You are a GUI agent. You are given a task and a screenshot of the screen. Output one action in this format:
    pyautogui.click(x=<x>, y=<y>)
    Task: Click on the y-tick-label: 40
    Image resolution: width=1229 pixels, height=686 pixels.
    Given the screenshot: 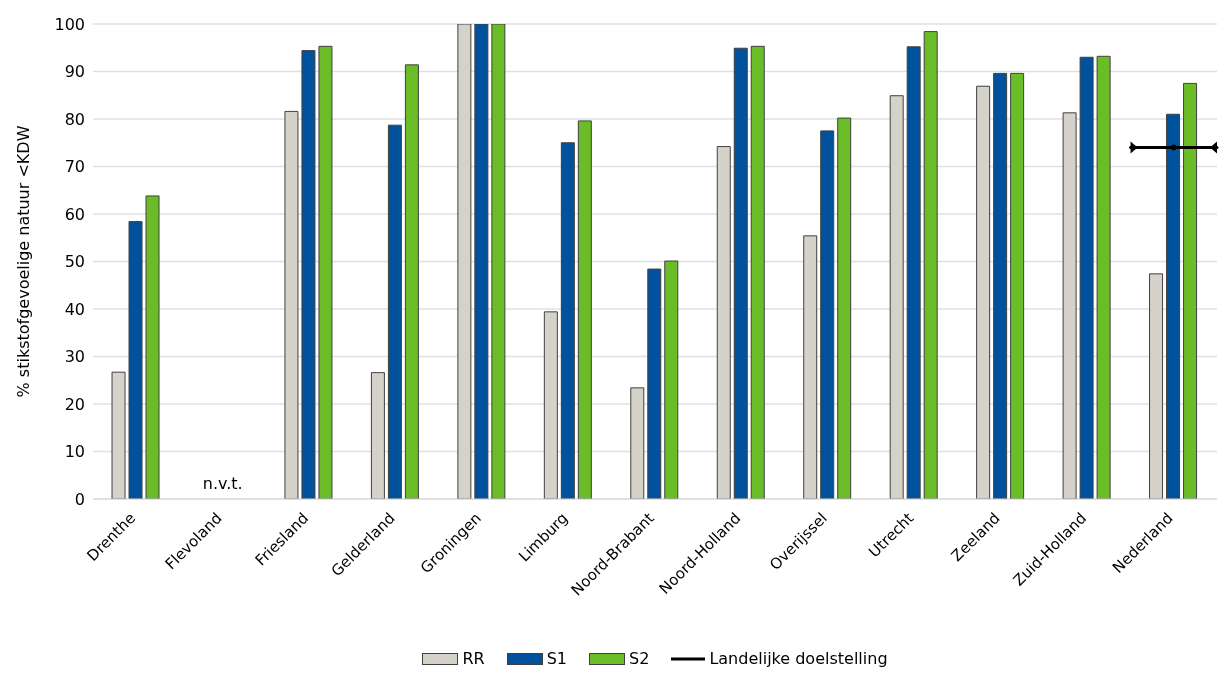 What is the action you would take?
    pyautogui.click(x=74, y=309)
    